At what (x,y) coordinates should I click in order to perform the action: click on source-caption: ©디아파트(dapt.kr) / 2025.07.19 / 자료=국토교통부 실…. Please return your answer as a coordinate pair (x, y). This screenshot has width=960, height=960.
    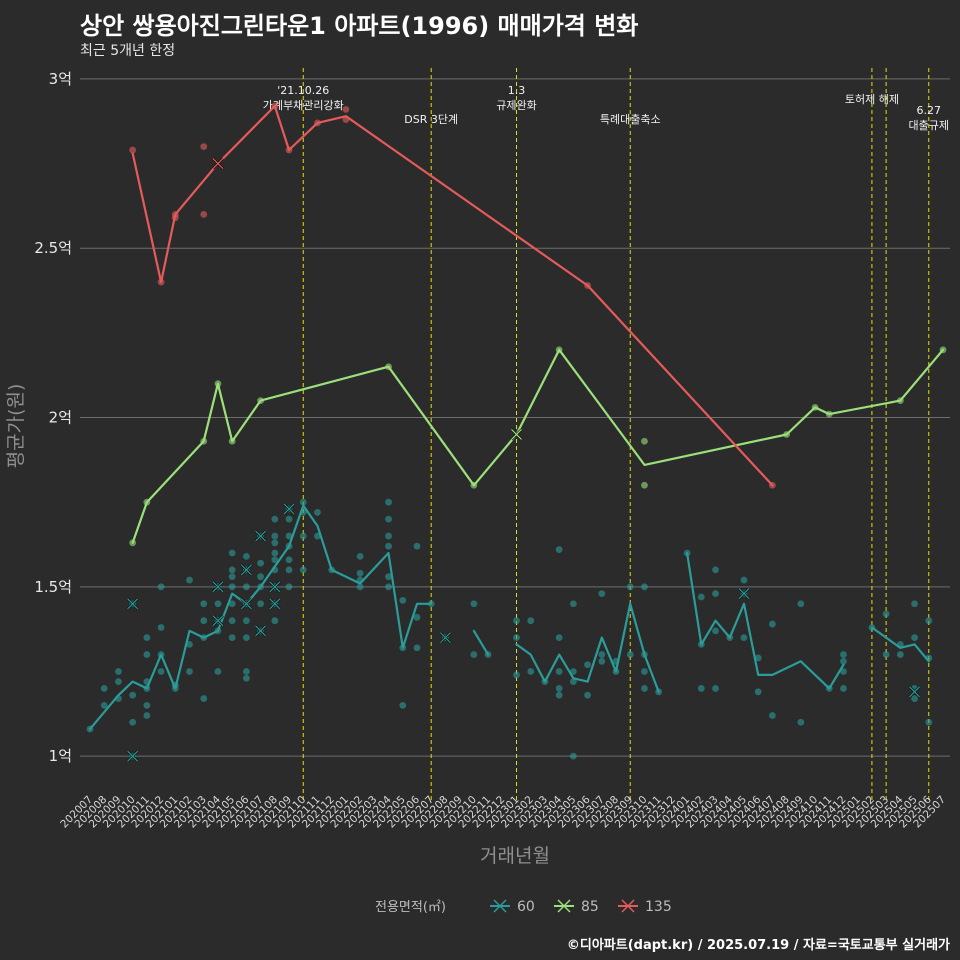
    Looking at the image, I should click on (758, 945).